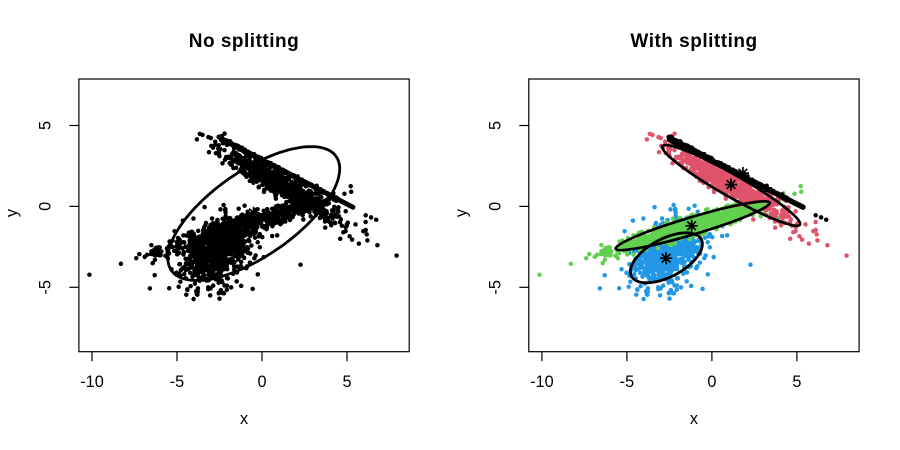  I want to click on svg-text: With splitting, so click(693, 41).